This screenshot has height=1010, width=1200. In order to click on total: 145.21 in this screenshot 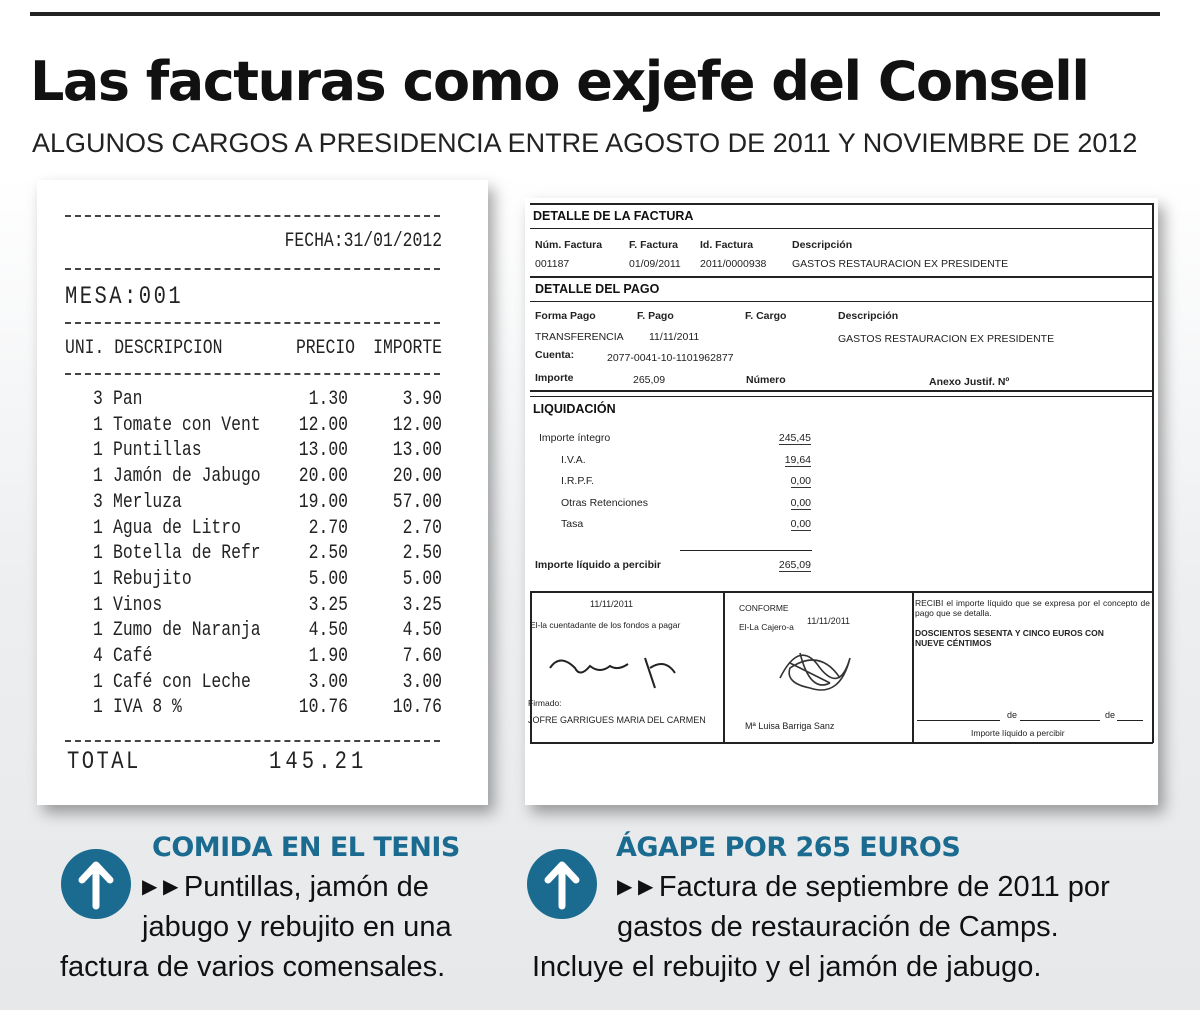, I will do `click(318, 761)`.